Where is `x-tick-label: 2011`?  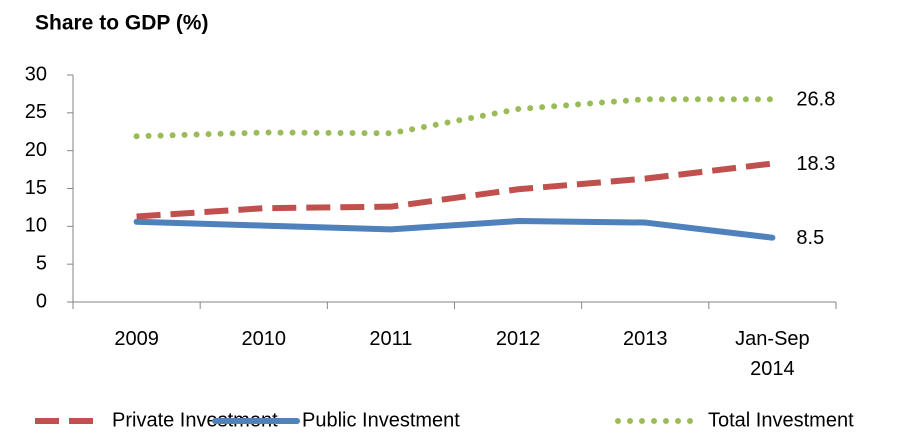
x-tick-label: 2011 is located at coordinates (391, 339).